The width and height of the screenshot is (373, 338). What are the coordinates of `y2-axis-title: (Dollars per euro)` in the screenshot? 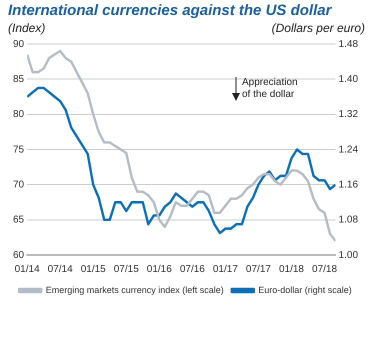 It's located at (318, 28).